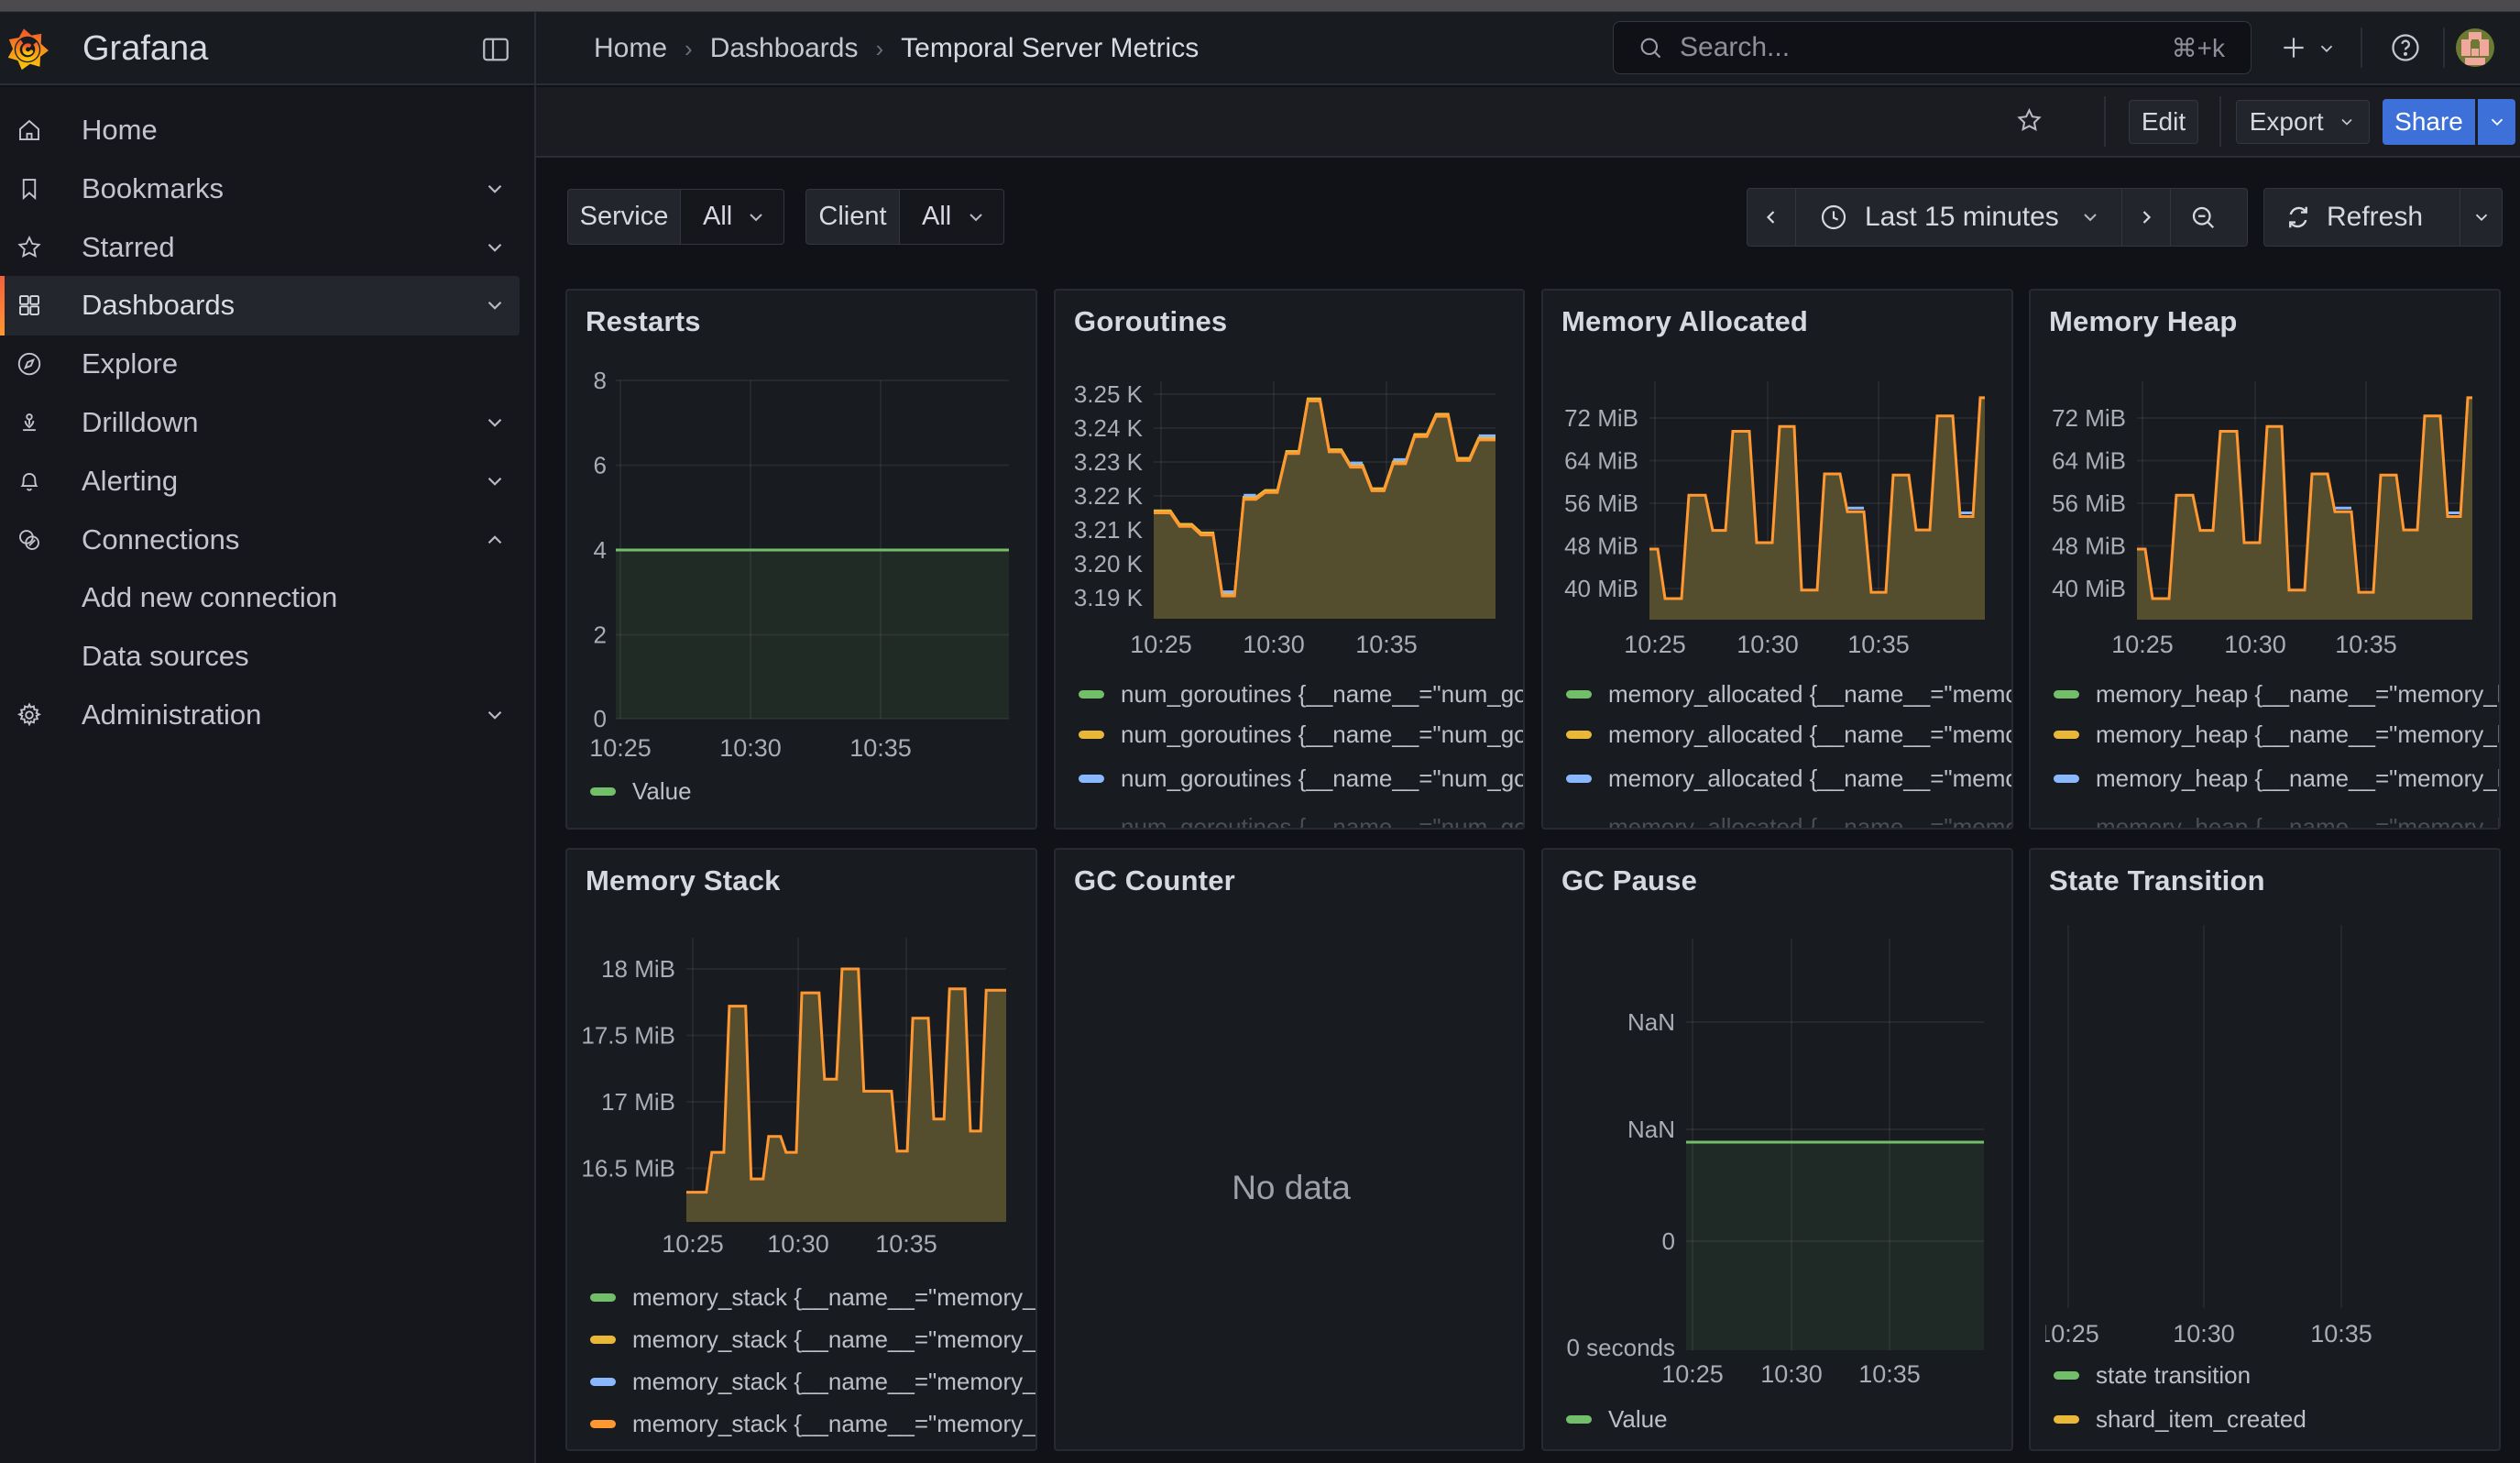  What do you see at coordinates (1109, 394) in the screenshot?
I see `svg-text: 3.25 K` at bounding box center [1109, 394].